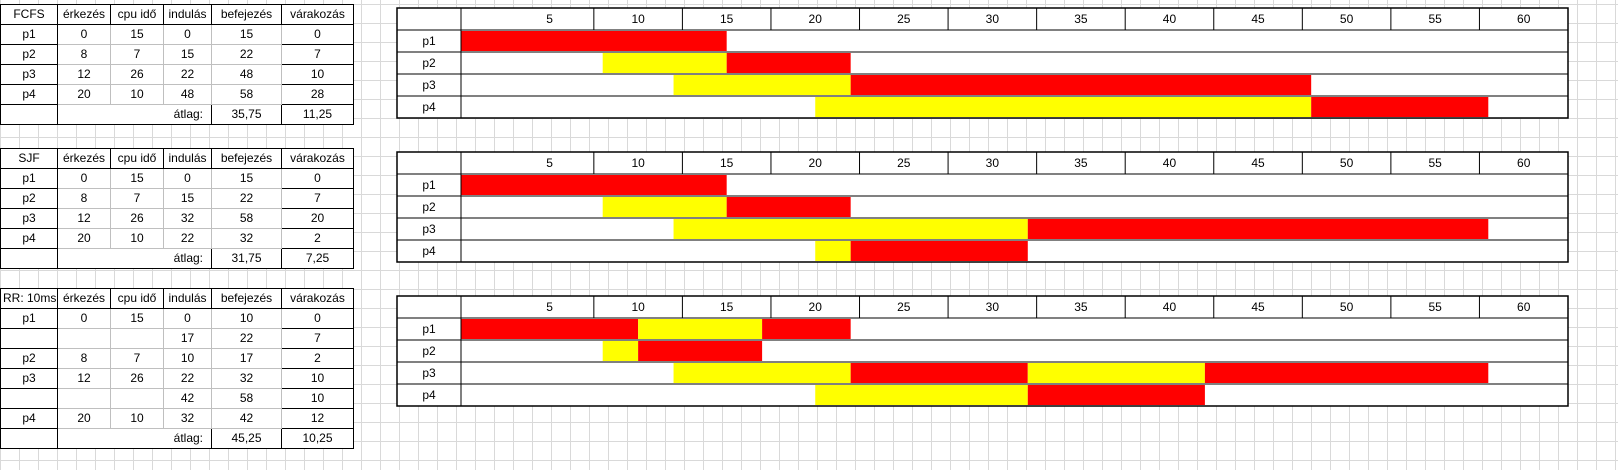 The image size is (1618, 470). Describe the element at coordinates (84, 158) in the screenshot. I see `col-header: érkezés` at that location.